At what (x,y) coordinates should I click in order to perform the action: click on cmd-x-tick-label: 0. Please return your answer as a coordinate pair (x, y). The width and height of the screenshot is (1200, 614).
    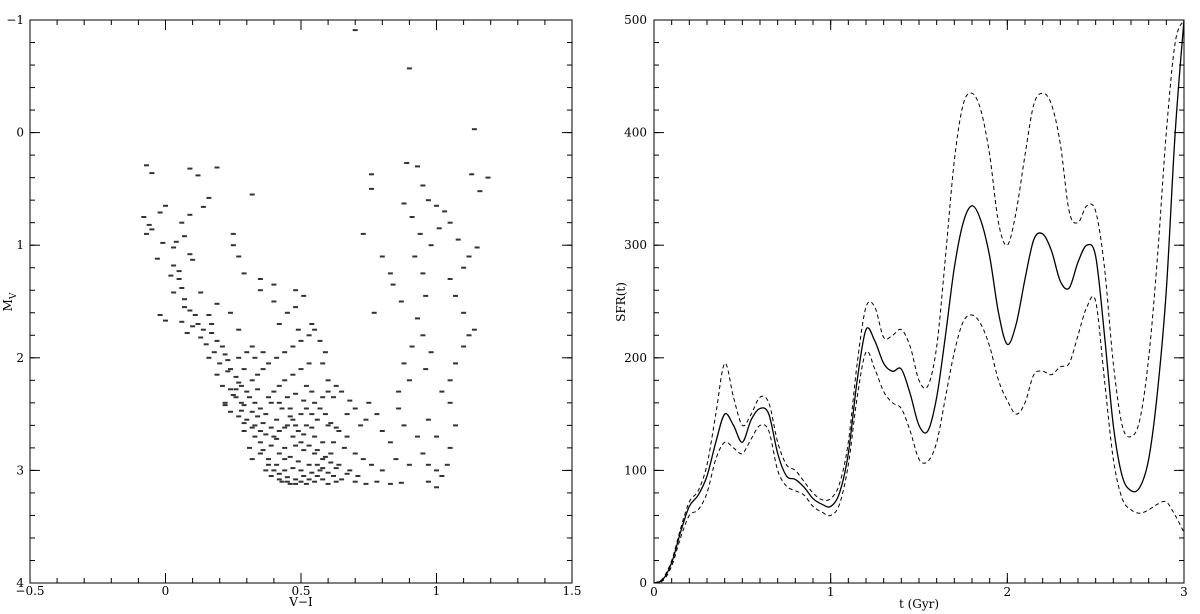
    Looking at the image, I should click on (166, 591).